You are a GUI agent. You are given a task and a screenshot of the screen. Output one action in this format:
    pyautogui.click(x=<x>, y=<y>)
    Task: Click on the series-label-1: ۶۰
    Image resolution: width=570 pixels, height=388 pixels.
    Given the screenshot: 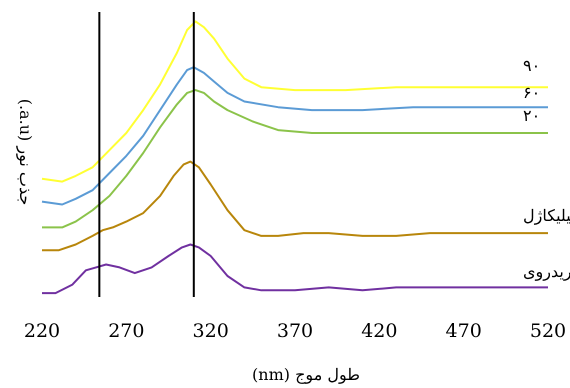 What is the action you would take?
    pyautogui.click(x=531, y=92)
    